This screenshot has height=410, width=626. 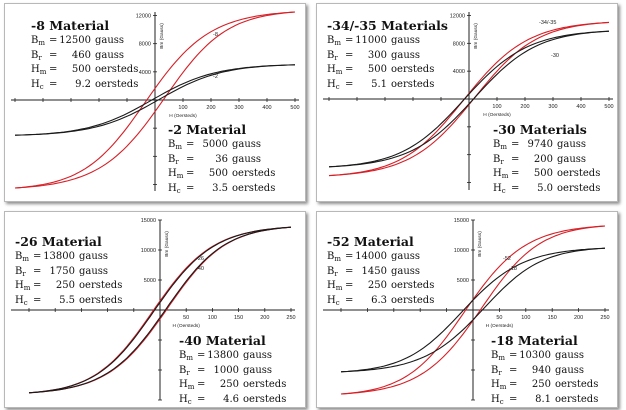 I want to click on property-value: 6.3, so click(x=379, y=300).